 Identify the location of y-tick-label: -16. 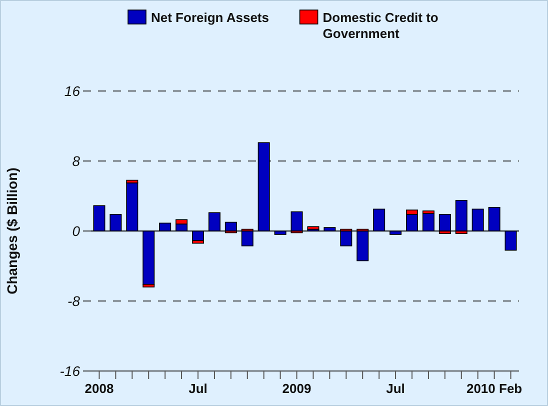
(70, 371).